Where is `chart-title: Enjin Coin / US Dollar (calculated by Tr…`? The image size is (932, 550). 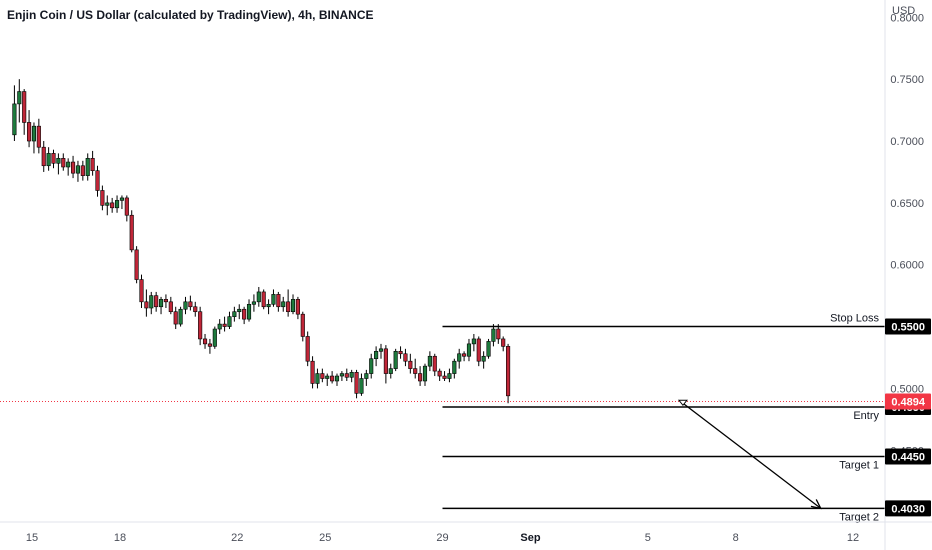 chart-title: Enjin Coin / US Dollar (calculated by Tr… is located at coordinates (190, 15).